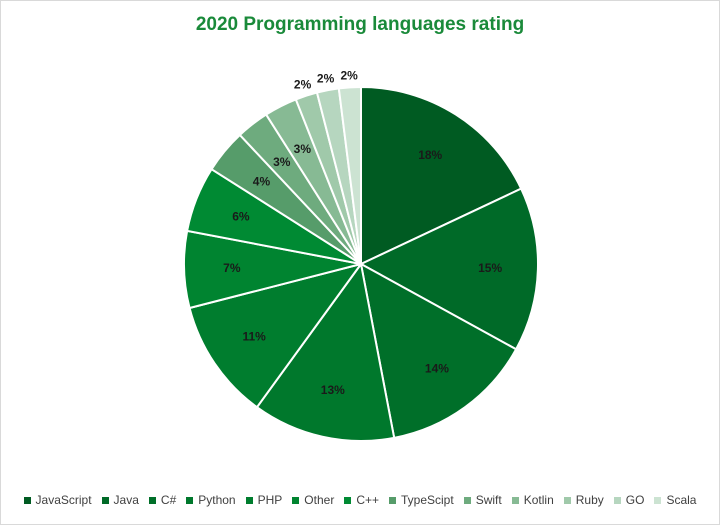 Image resolution: width=720 pixels, height=525 pixels. Describe the element at coordinates (254, 337) in the screenshot. I see `data-label-php: 11%` at that location.